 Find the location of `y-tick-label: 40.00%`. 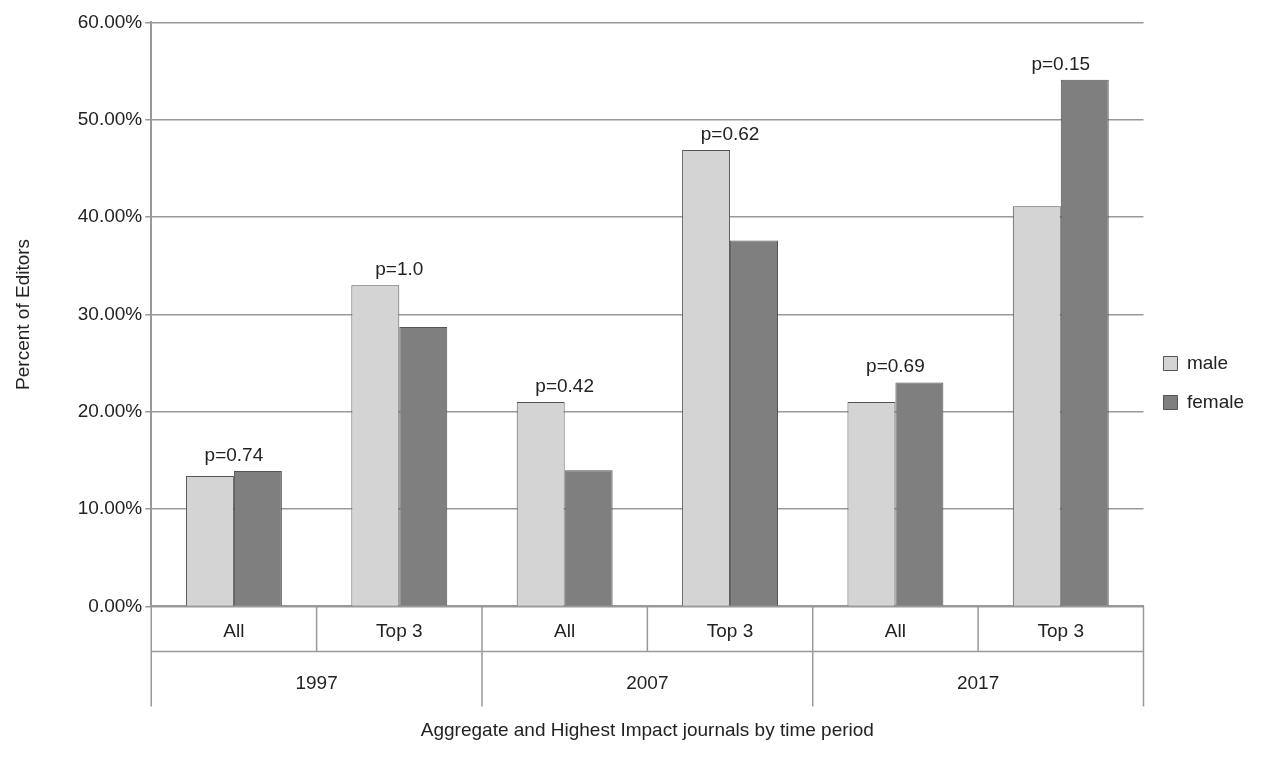

y-tick-label: 40.00% is located at coordinates (110, 216).